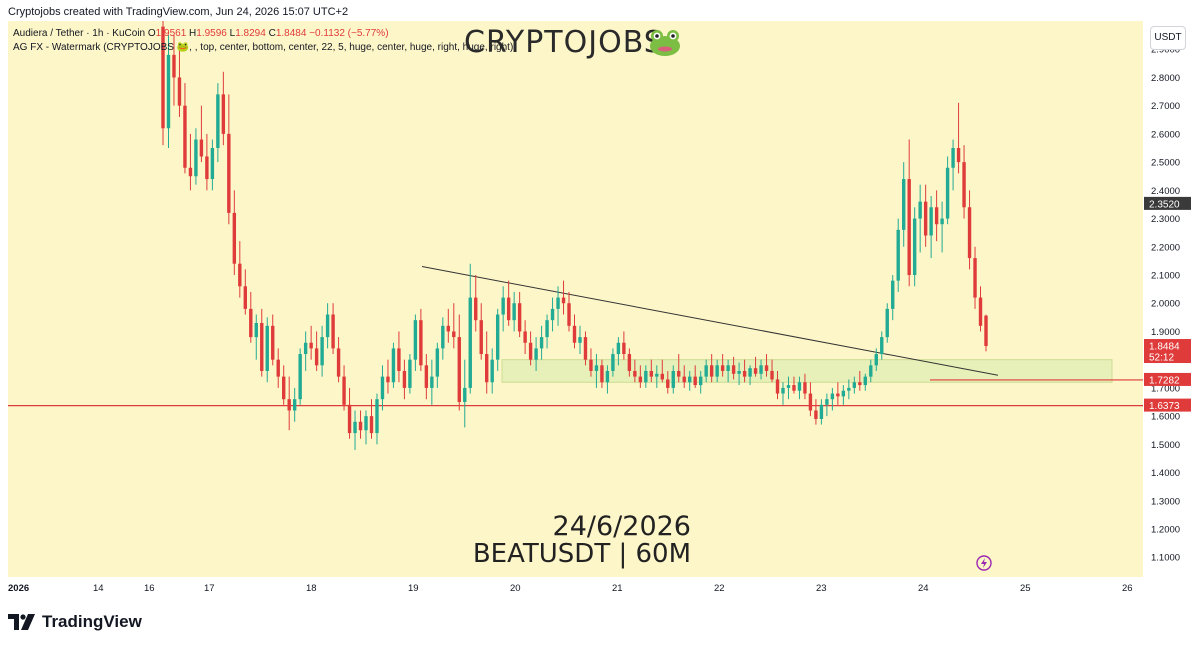 This screenshot has width=1199, height=648. I want to click on y-tick-label: 2.2000, so click(1165, 247).